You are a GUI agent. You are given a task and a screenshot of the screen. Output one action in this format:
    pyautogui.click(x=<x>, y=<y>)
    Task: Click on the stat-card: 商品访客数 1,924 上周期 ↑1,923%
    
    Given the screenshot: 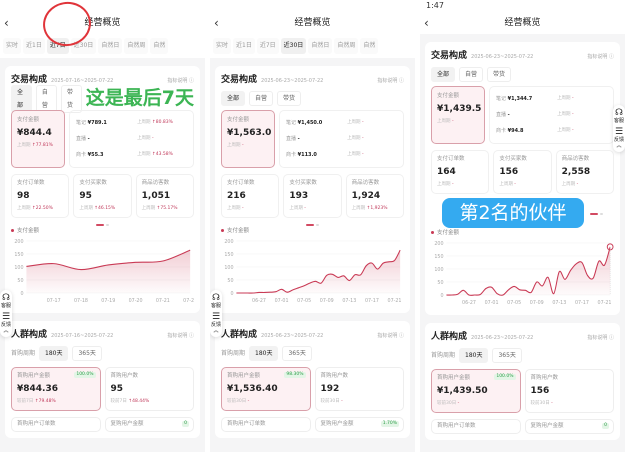 What is the action you would take?
    pyautogui.click(x=374, y=196)
    